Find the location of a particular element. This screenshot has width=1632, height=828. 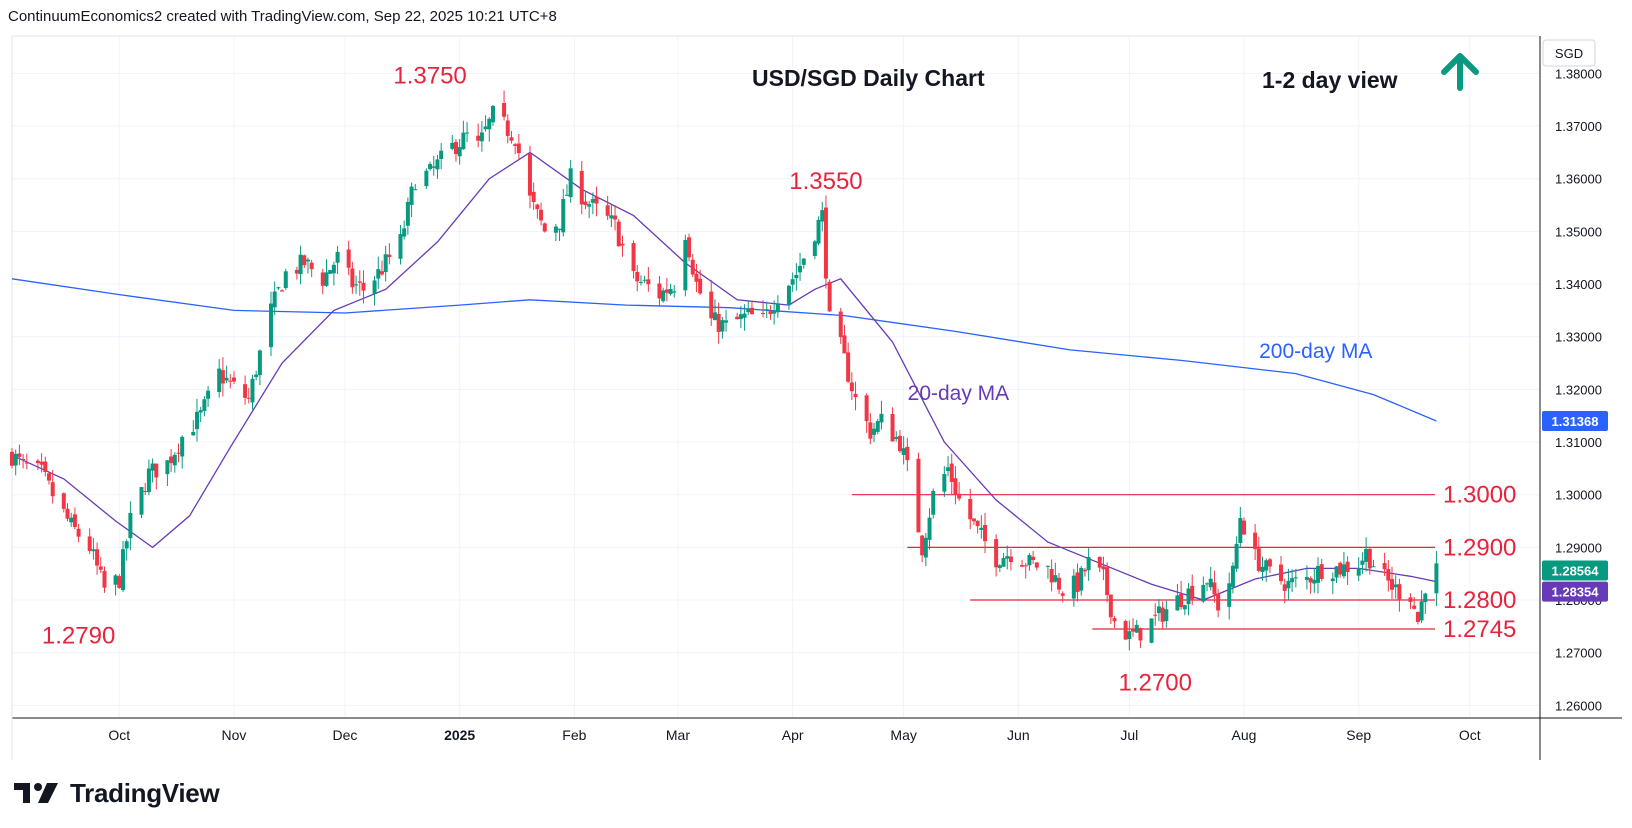

level-label: 1.2745 is located at coordinates (1479, 629).